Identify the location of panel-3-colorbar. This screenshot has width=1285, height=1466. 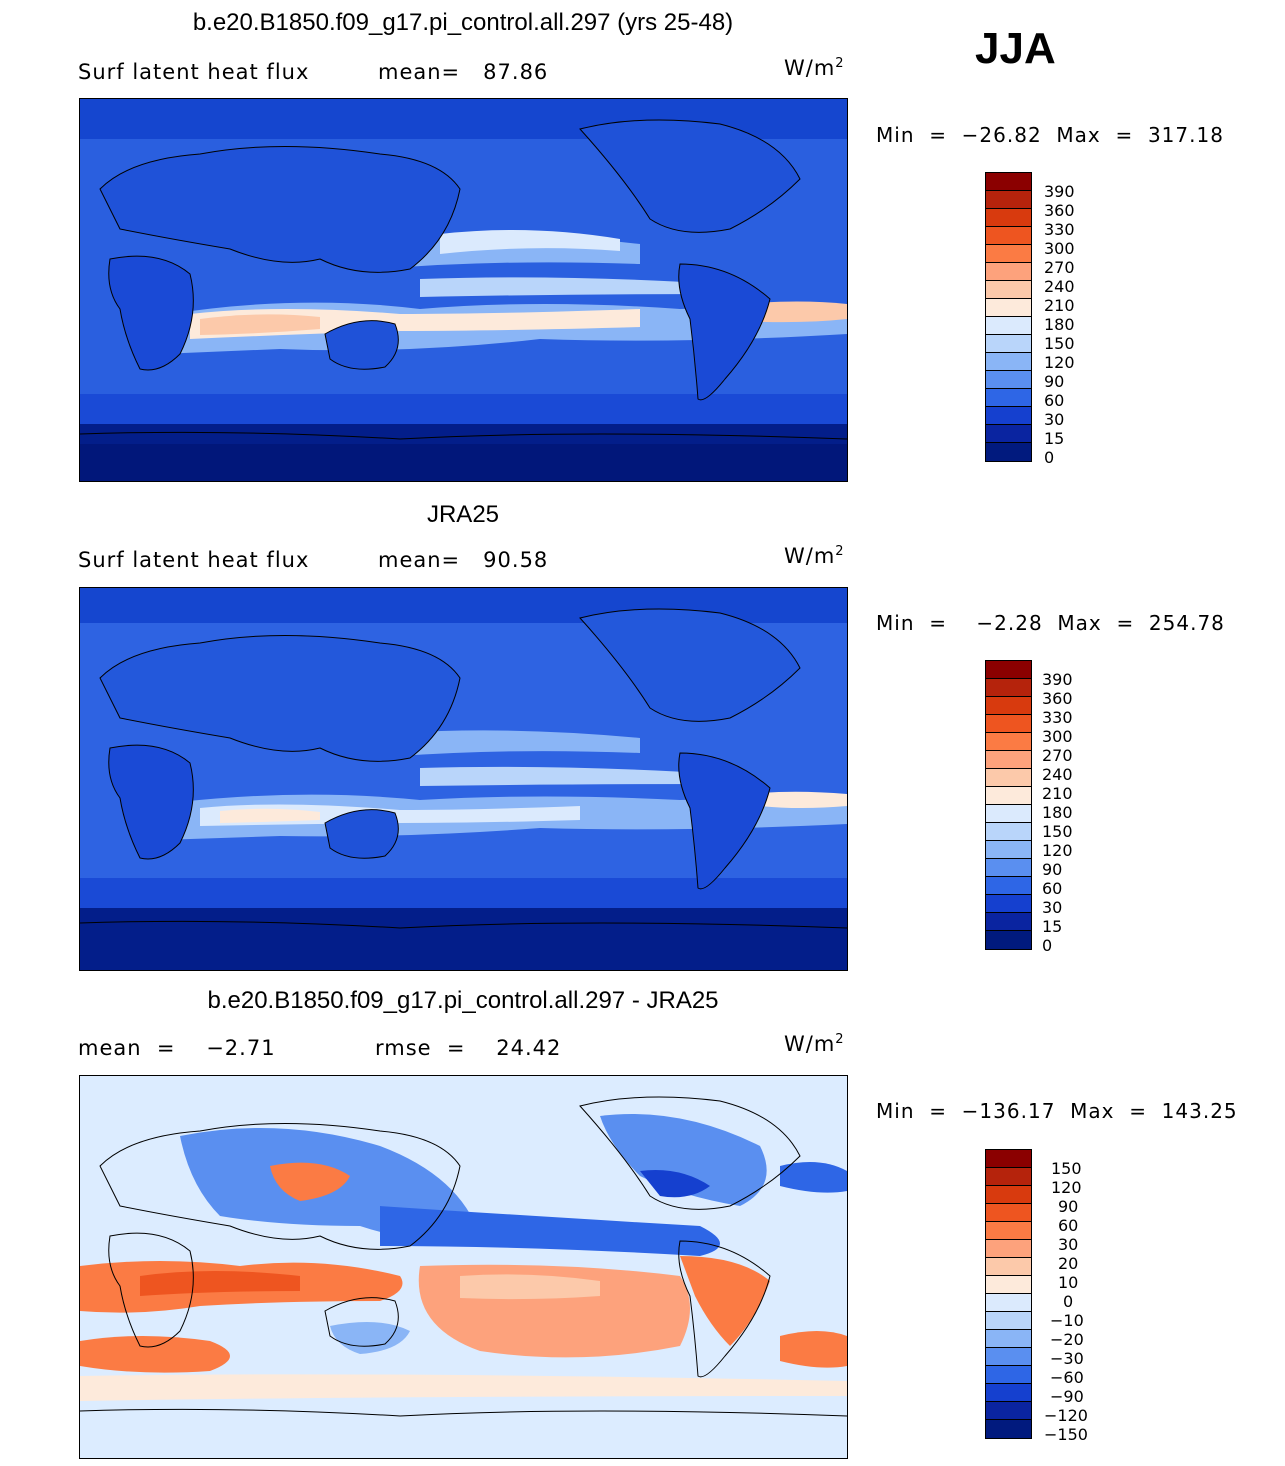
(1008, 1294).